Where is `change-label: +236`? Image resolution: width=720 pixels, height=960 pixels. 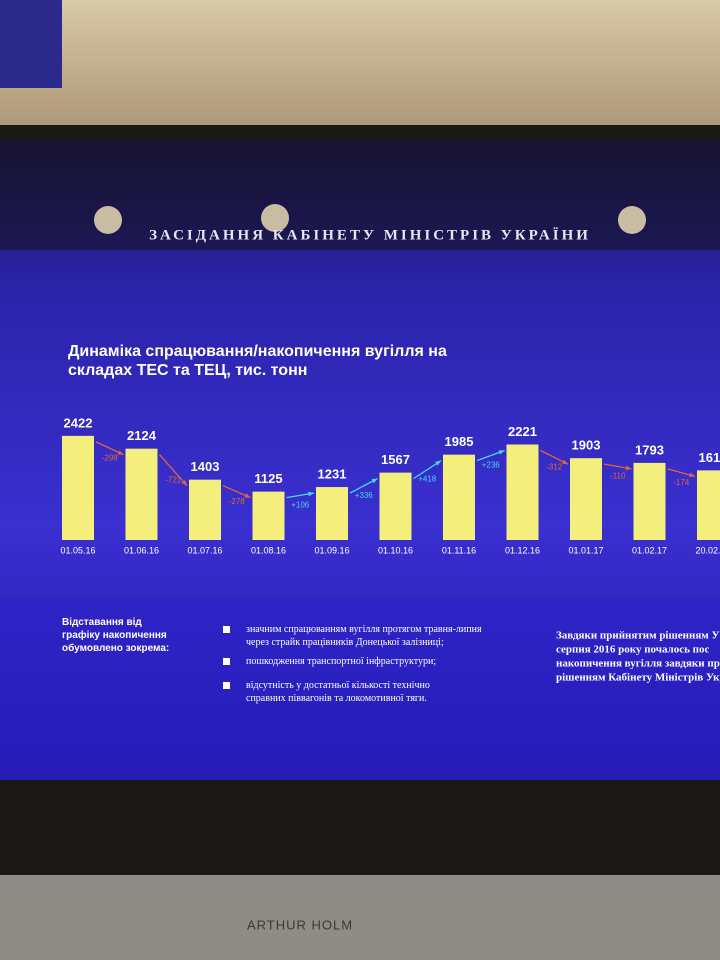 change-label: +236 is located at coordinates (491, 465).